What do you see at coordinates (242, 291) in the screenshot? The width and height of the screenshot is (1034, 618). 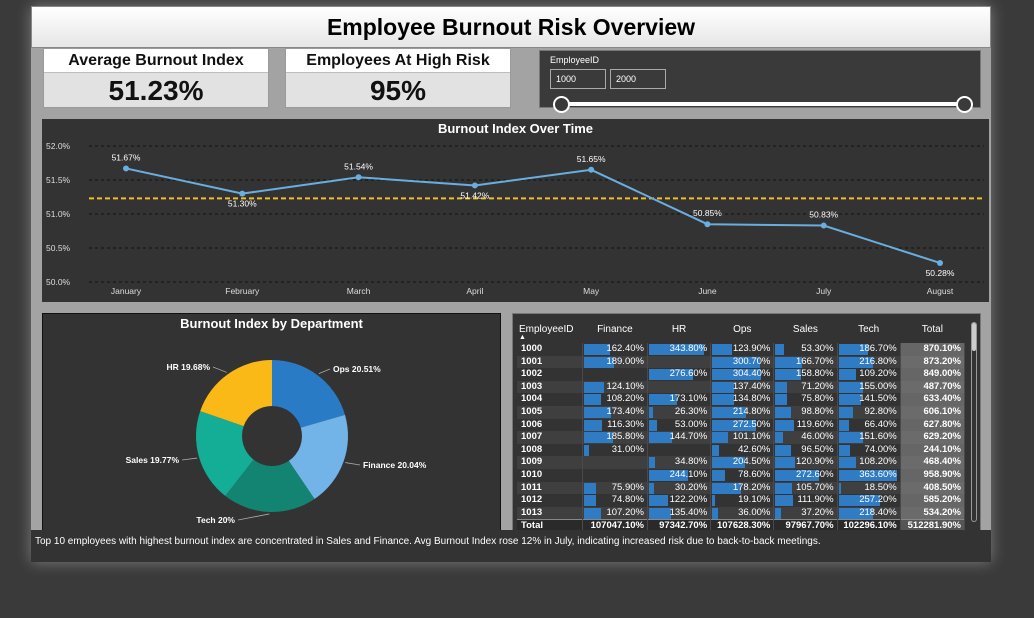 I see `x-tick-label: February` at bounding box center [242, 291].